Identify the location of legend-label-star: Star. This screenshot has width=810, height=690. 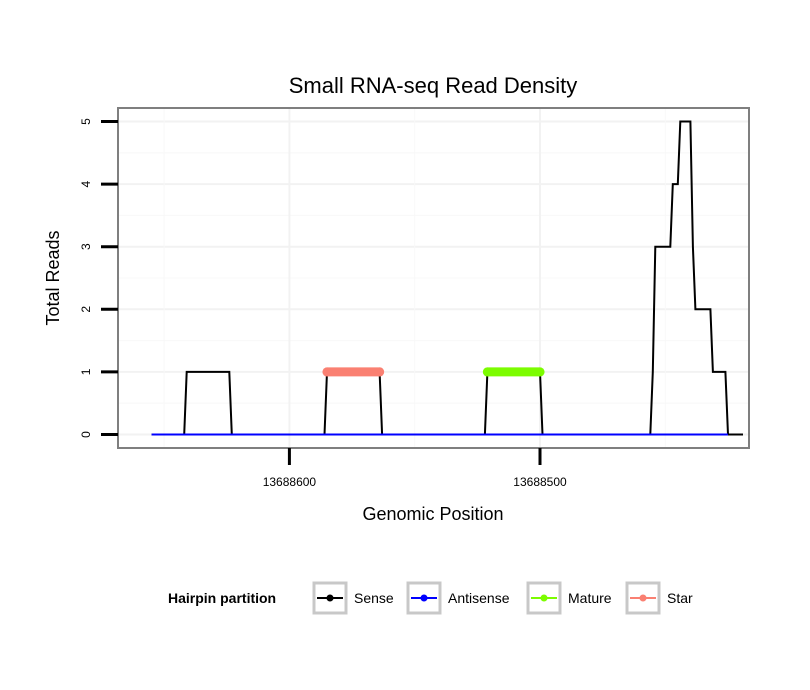
(680, 598).